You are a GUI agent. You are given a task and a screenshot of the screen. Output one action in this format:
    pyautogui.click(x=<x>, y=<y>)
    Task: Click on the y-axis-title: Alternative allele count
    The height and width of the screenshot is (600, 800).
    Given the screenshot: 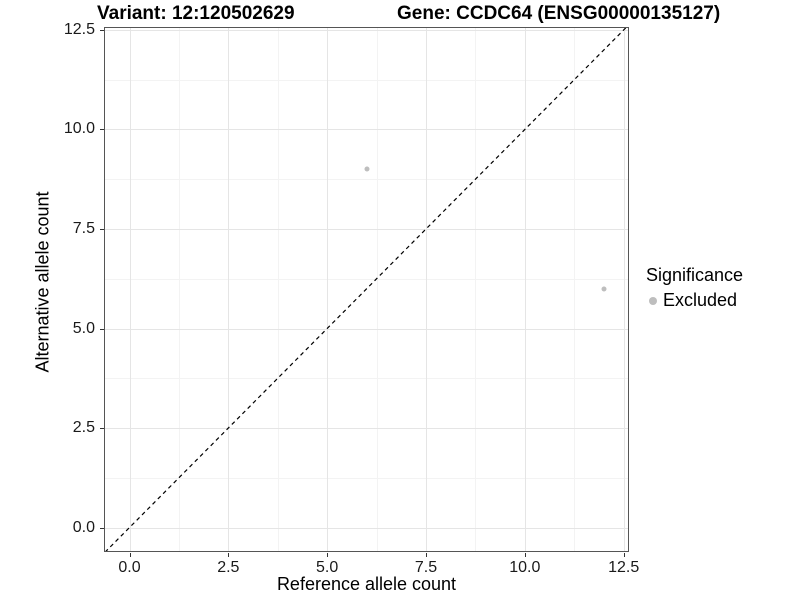 What is the action you would take?
    pyautogui.click(x=42, y=282)
    